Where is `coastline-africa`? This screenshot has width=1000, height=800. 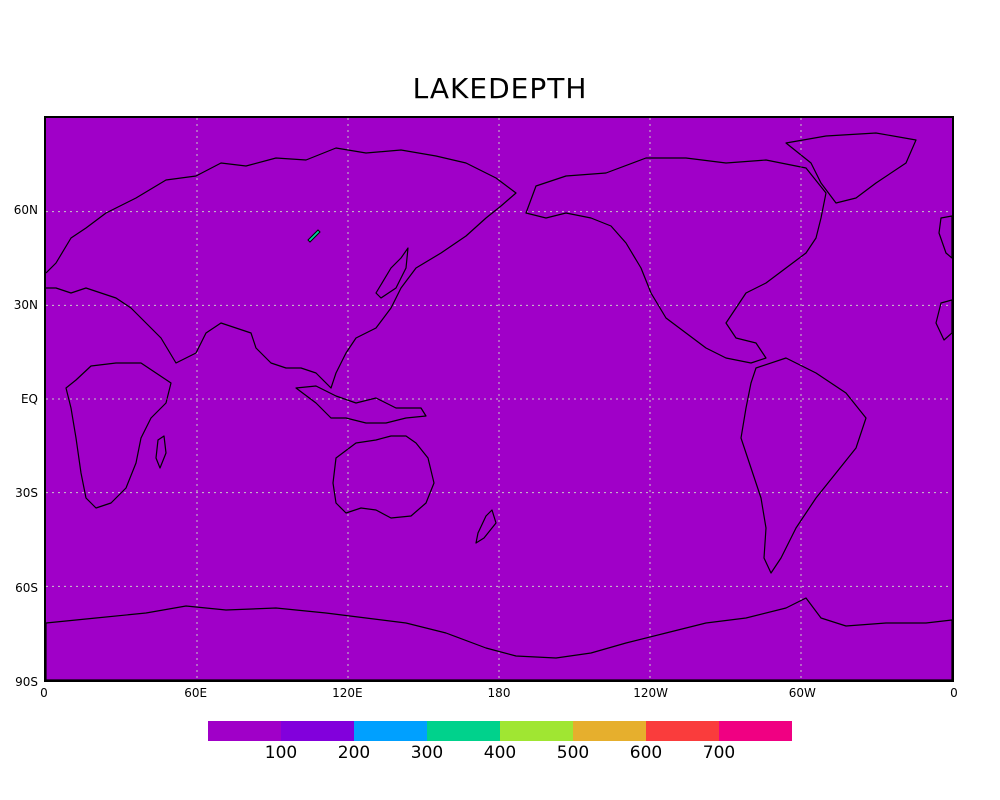 coastline-africa is located at coordinates (118, 435).